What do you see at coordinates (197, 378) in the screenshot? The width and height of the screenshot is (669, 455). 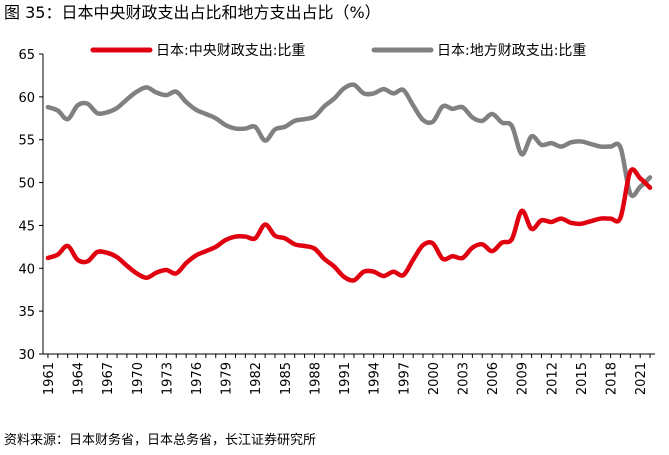 I see `x-tick-label: 1976` at bounding box center [197, 378].